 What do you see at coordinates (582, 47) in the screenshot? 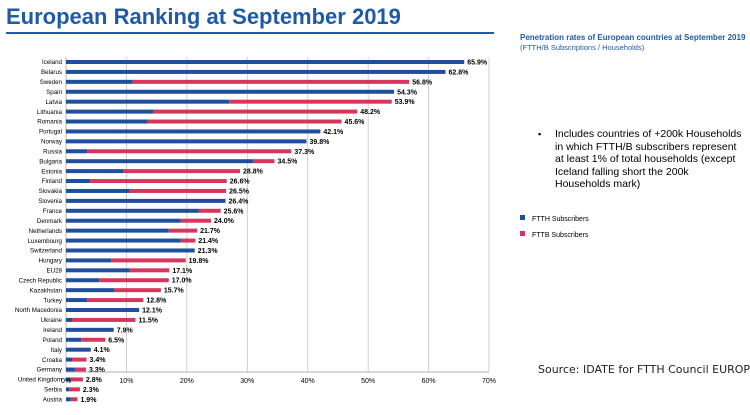
I see `chart-subtitle-units: (FTTH/B Subscriptions / Households)` at bounding box center [582, 47].